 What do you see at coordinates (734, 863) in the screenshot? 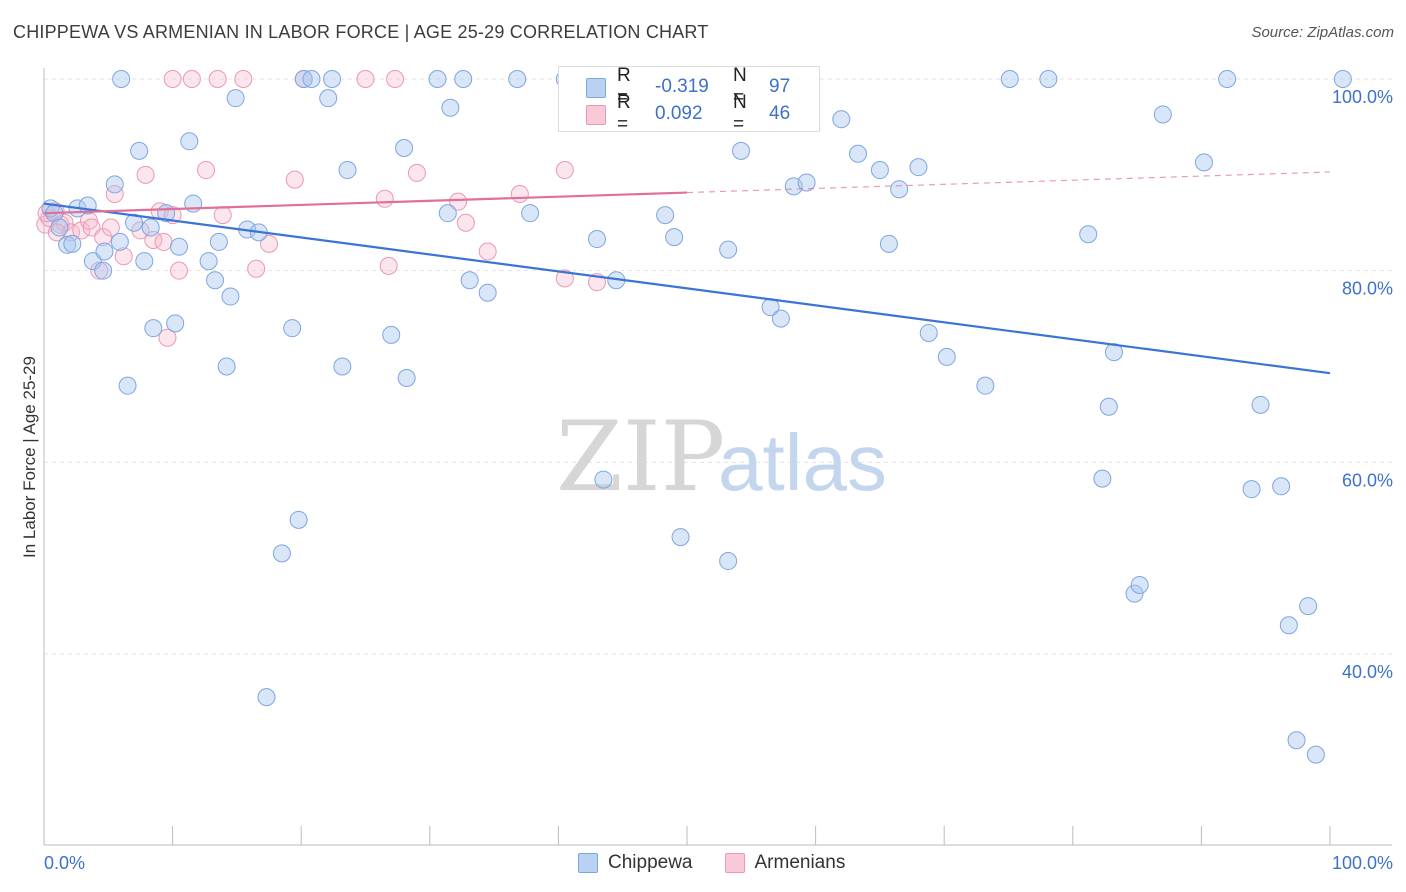
I see `legend-swatch-armenians` at bounding box center [734, 863].